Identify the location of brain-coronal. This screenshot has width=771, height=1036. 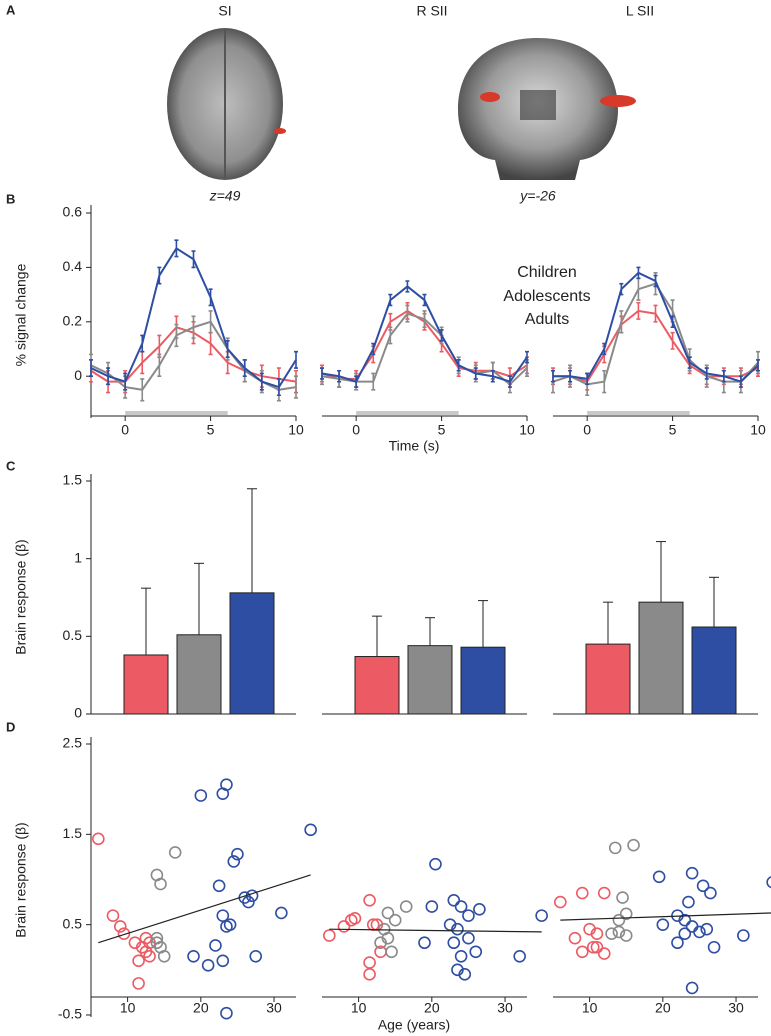
(547, 109).